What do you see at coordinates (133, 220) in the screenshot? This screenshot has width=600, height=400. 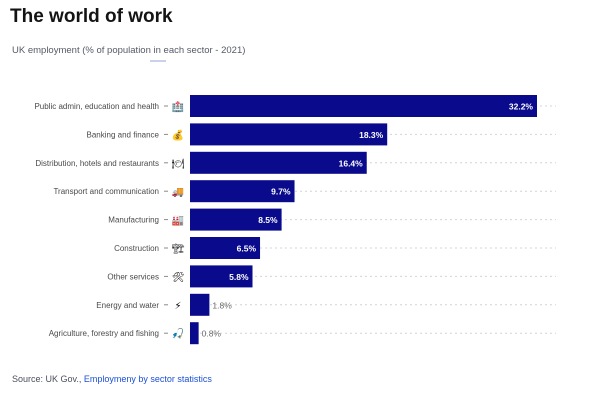 I see `category-label: Manufacturing` at bounding box center [133, 220].